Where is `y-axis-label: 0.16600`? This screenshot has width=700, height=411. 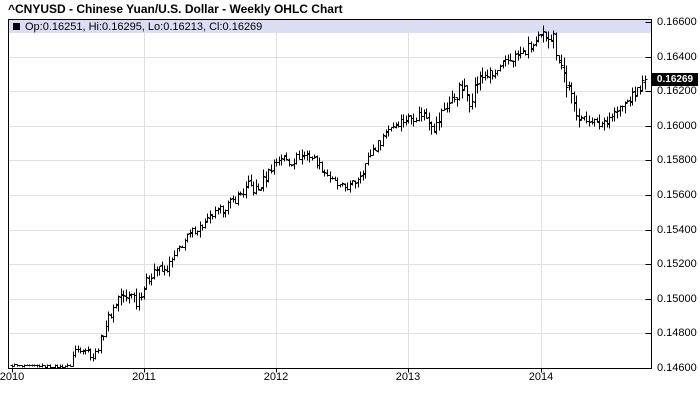 y-axis-label: 0.16600 is located at coordinates (677, 22).